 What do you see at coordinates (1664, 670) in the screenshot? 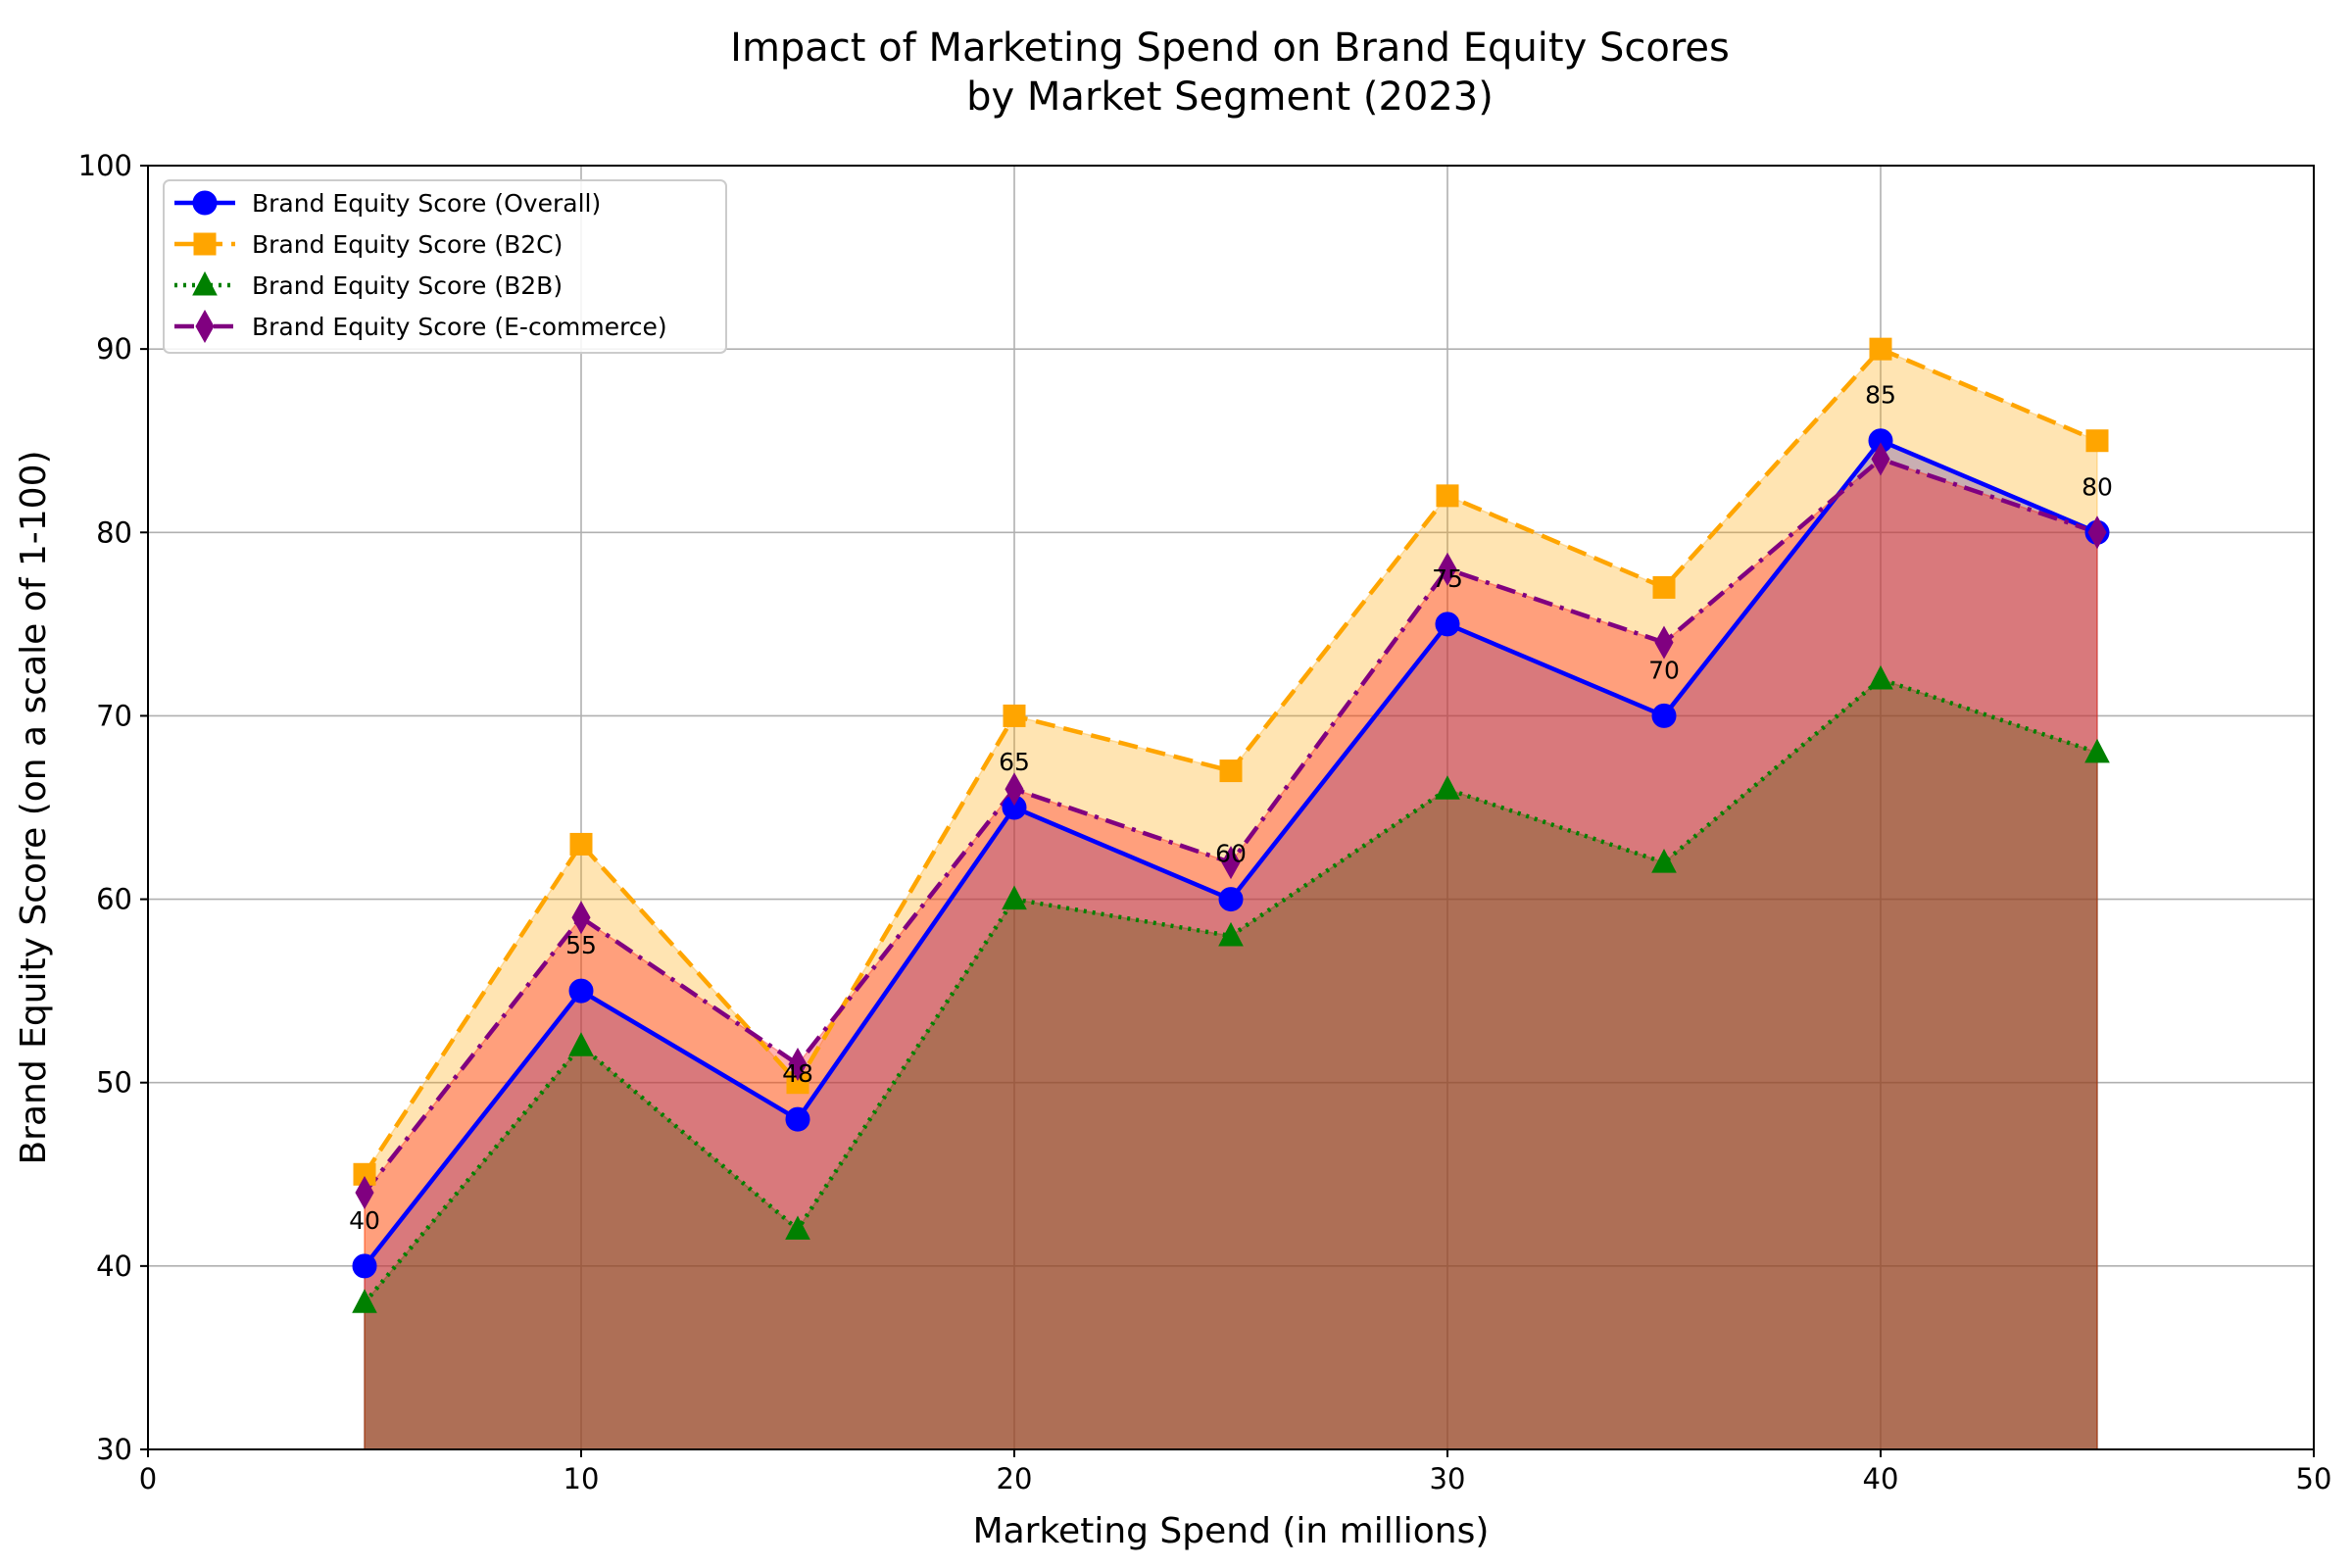
I see `data-label: 70` at bounding box center [1664, 670].